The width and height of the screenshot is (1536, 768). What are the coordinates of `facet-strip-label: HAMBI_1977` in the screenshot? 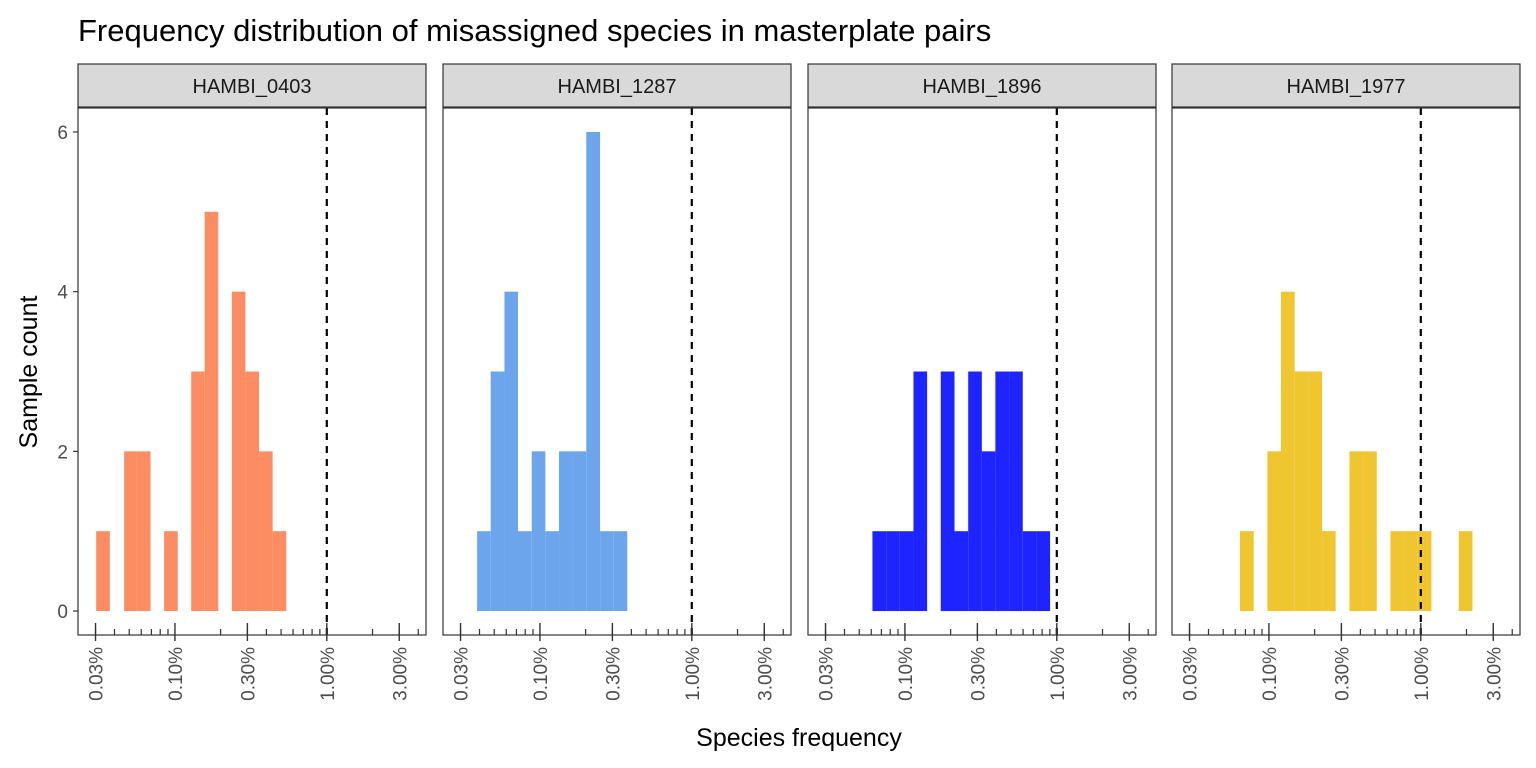 It's located at (1346, 87).